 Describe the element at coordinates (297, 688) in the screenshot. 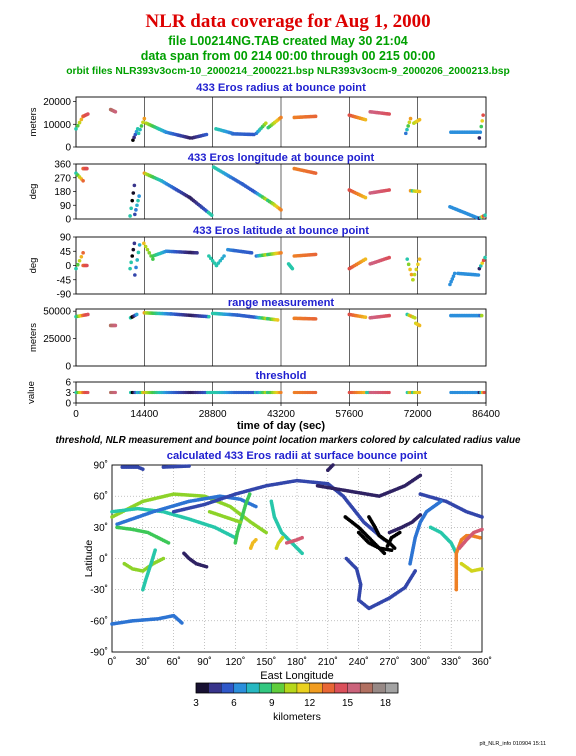

I see `colorbar-frame` at that location.